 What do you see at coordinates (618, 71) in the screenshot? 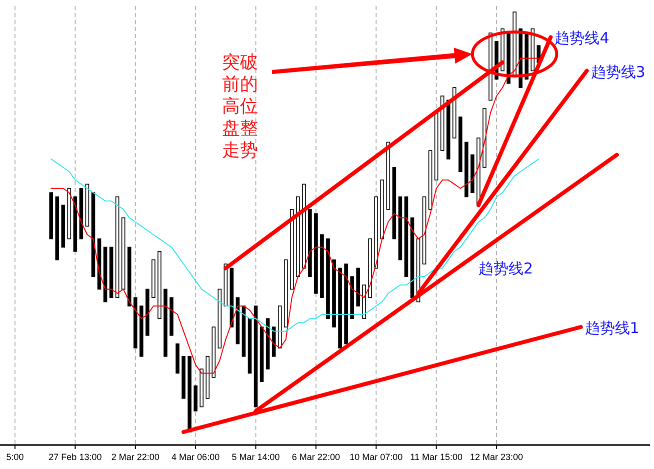
I see `series-label: 趋势线3` at bounding box center [618, 71].